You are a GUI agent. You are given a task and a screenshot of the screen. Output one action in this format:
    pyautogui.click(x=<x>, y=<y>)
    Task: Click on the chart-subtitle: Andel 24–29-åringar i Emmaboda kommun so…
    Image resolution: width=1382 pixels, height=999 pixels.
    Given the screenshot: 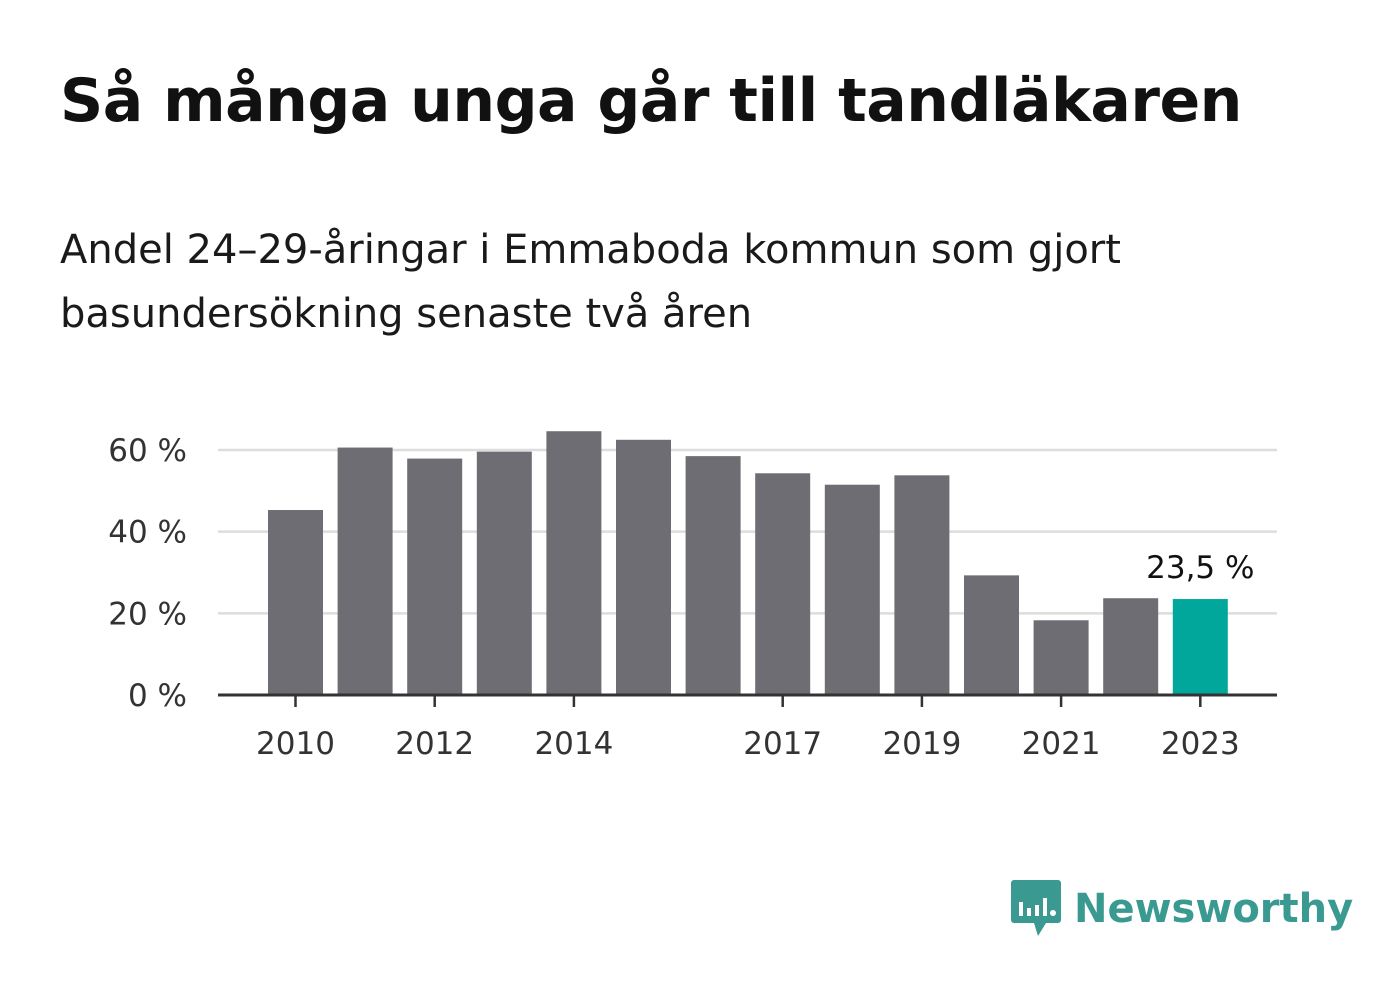 What is the action you would take?
    pyautogui.click(x=590, y=282)
    